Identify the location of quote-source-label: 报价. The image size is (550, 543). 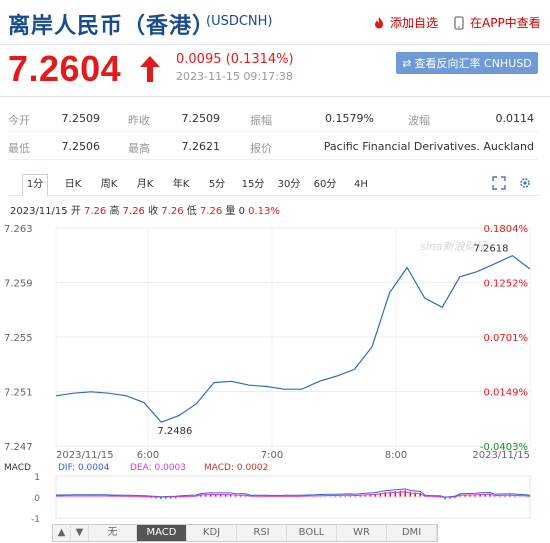
(261, 148).